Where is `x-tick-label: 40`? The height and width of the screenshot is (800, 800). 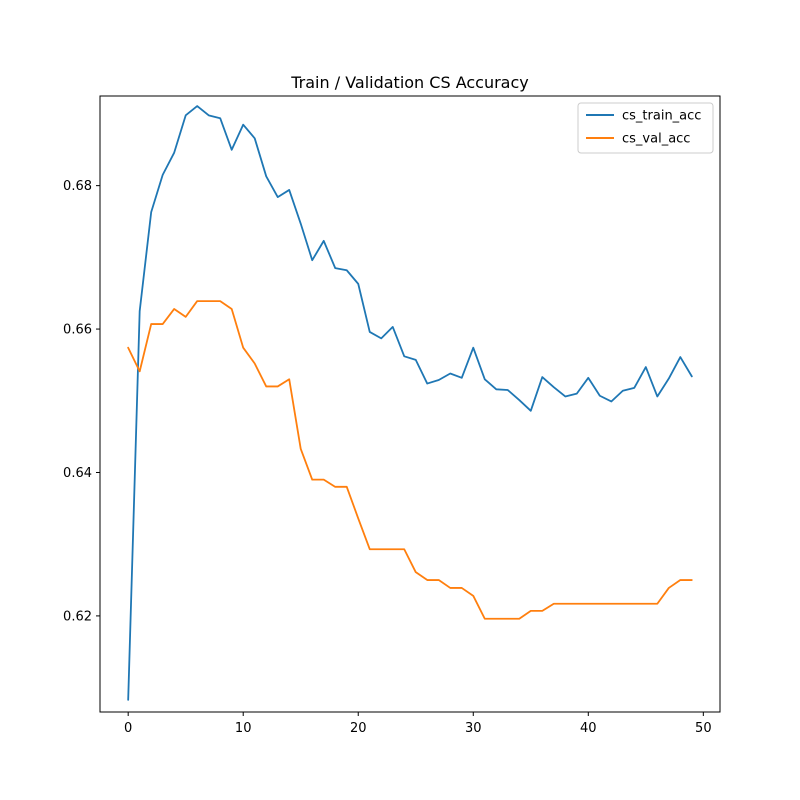
x-tick-label: 40 is located at coordinates (588, 728).